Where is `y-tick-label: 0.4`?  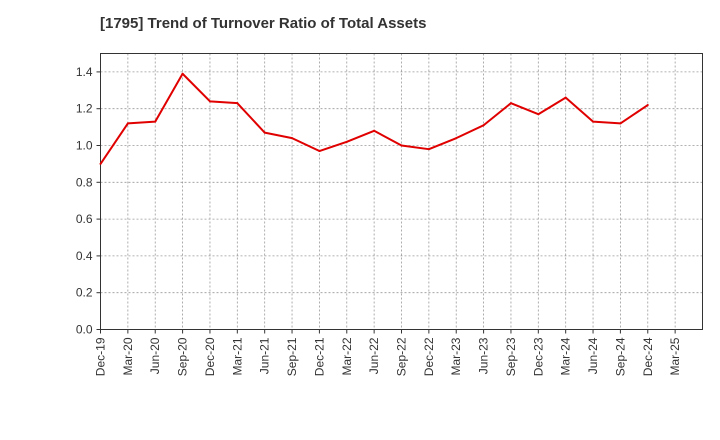 y-tick-label: 0.4 is located at coordinates (84, 256).